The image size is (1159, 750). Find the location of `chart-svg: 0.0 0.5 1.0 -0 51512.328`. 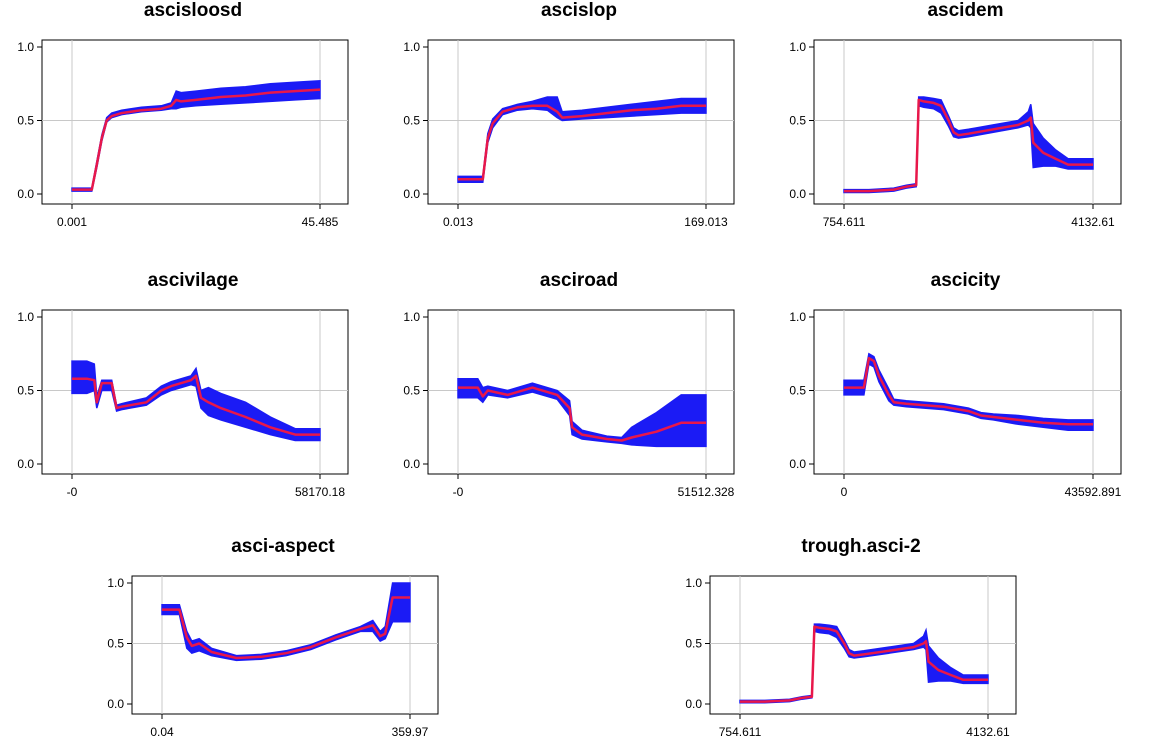

chart-svg: 0.0 0.5 1.0 -0 51512.328 is located at coordinates (569, 404).